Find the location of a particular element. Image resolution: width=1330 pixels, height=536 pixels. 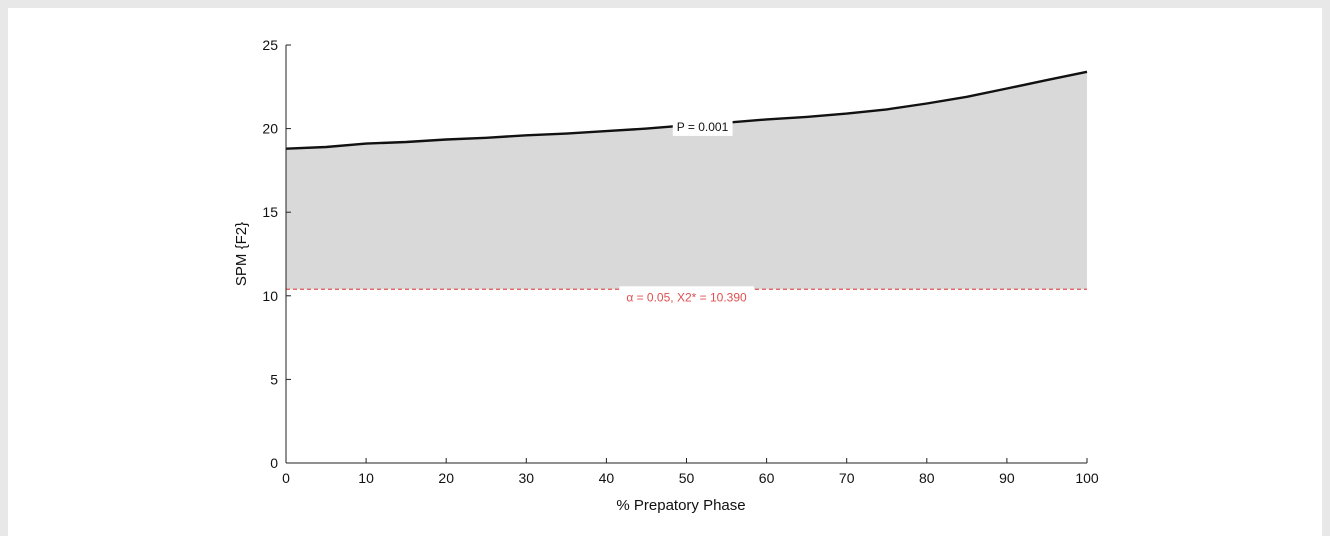

x-tick-label: 30 is located at coordinates (527, 478).